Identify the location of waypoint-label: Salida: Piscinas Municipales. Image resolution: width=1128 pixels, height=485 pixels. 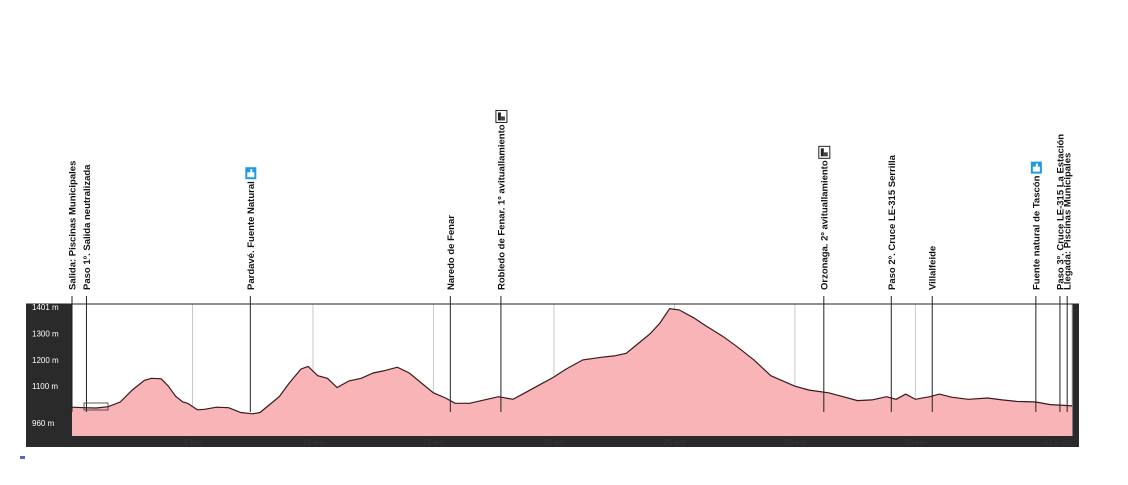
(73, 225).